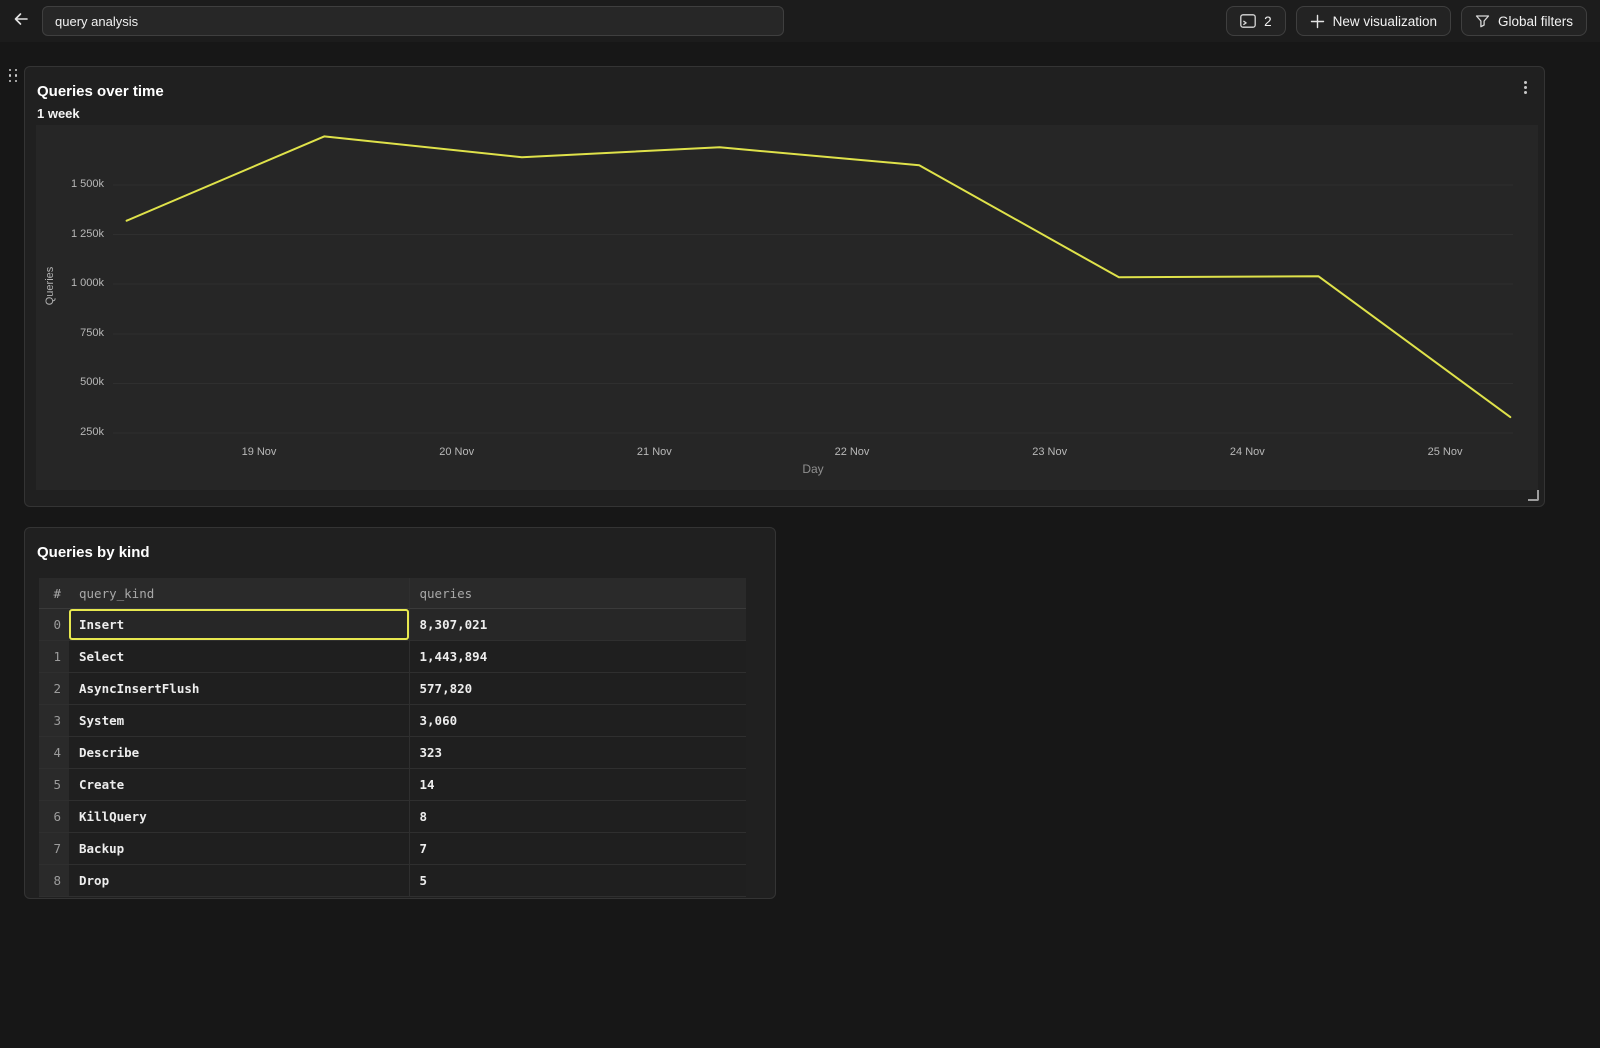 The image size is (1600, 1048). Describe the element at coordinates (1248, 21) in the screenshot. I see `console-panel-icon` at that location.